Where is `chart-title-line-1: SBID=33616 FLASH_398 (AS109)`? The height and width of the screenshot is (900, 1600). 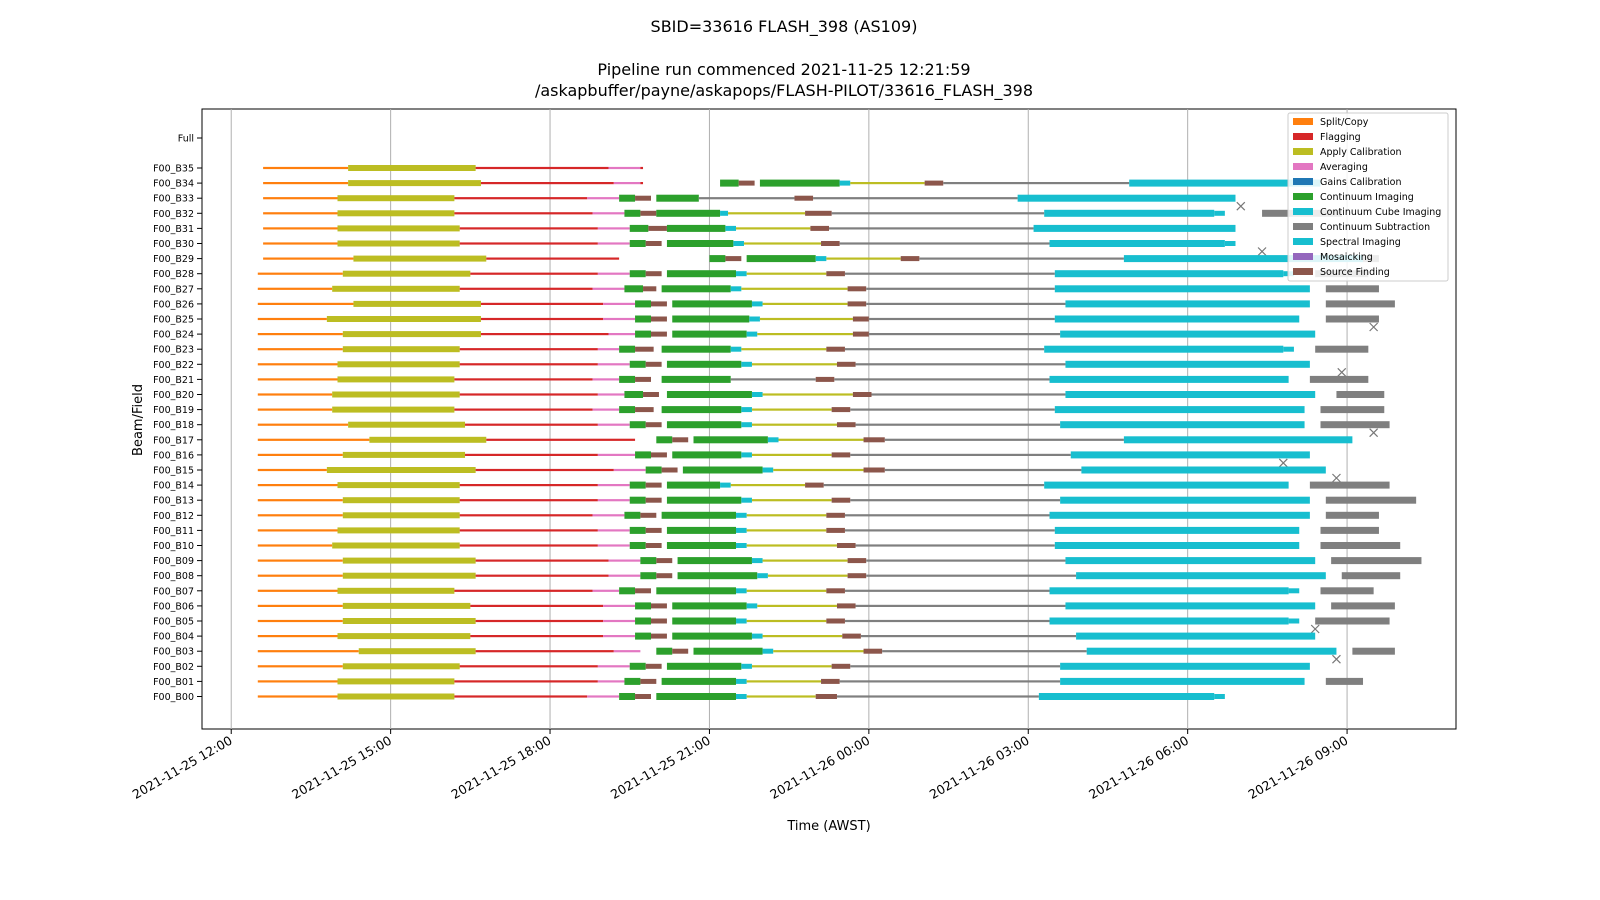 chart-title-line-1: SBID=33616 FLASH_398 (AS109) is located at coordinates (784, 27).